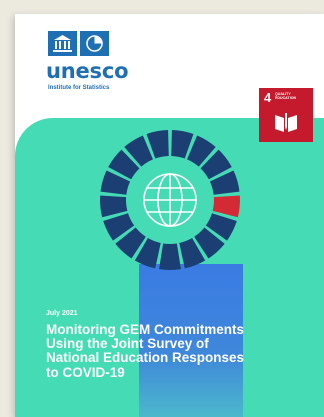  I want to click on sdg-wheel-globe-icon, so click(170, 200).